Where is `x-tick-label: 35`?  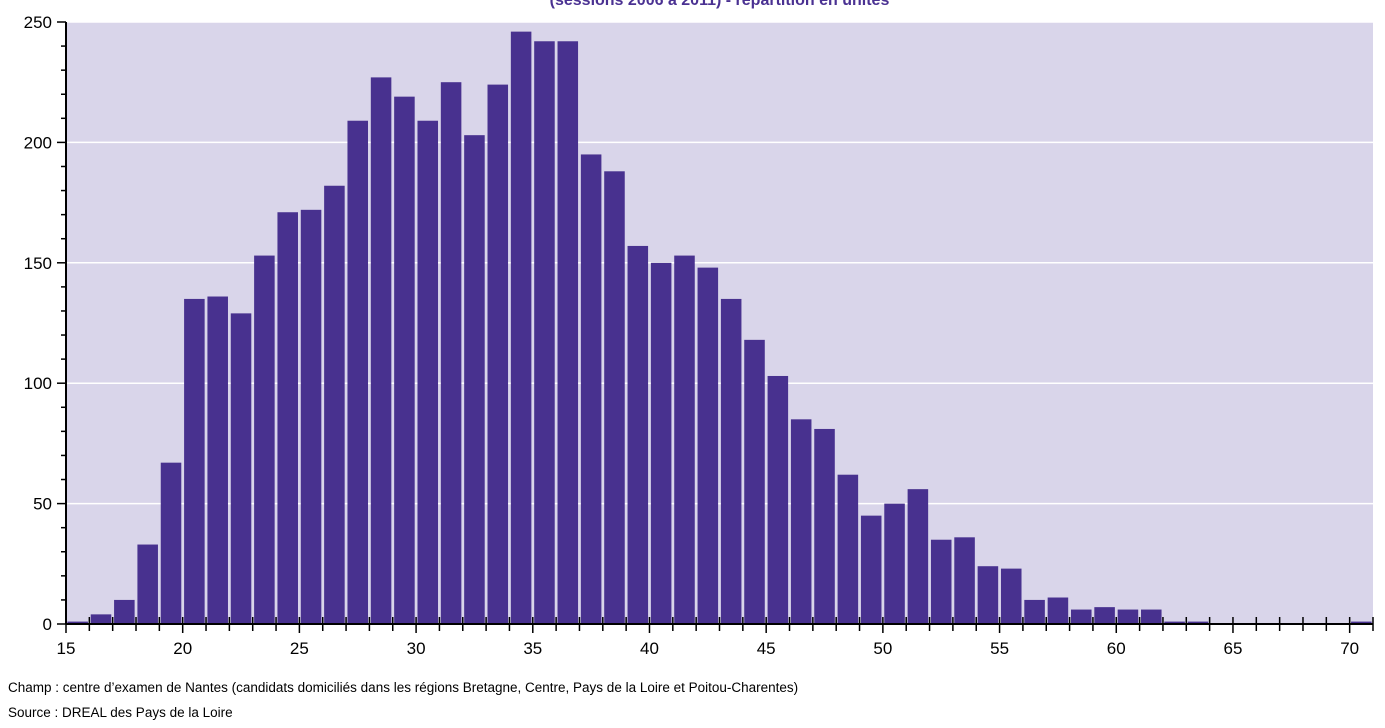
x-tick-label: 35 is located at coordinates (532, 648).